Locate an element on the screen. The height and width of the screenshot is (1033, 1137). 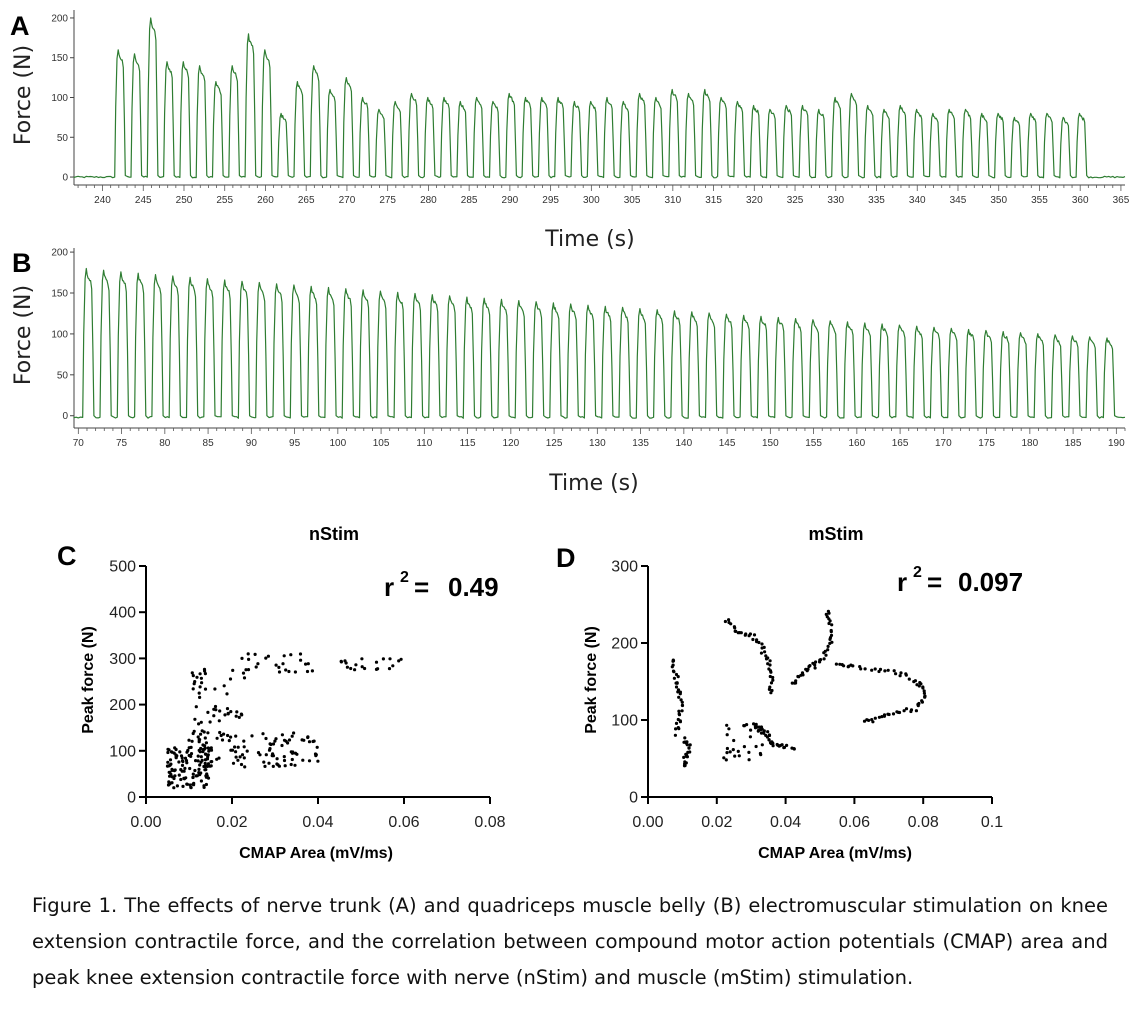
x-tick-label: 245 is located at coordinates (143, 200).